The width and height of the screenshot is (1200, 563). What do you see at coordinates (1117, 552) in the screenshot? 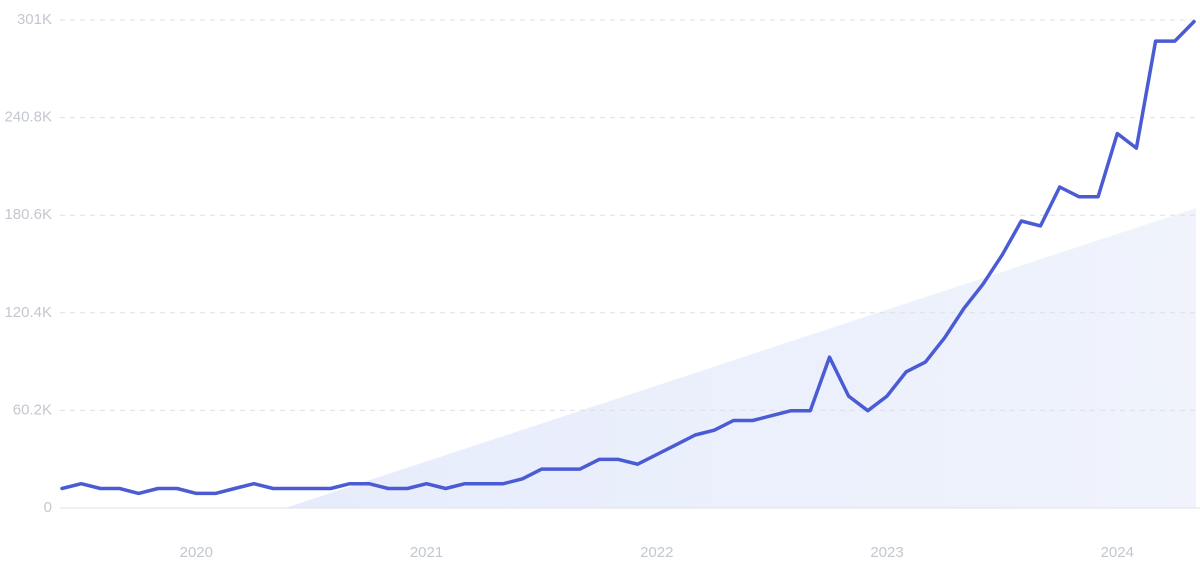
I see `x-tick-label: 2024` at bounding box center [1117, 552].